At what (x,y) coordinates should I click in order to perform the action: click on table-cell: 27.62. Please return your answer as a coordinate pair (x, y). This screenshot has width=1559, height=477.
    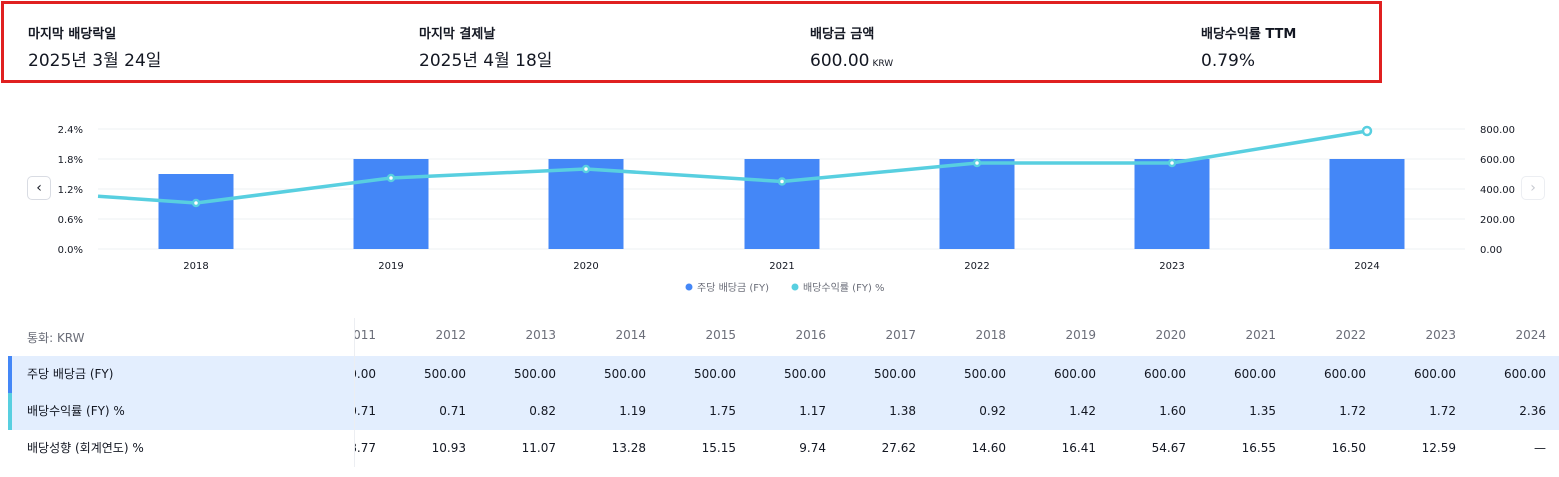
    Looking at the image, I should click on (898, 448).